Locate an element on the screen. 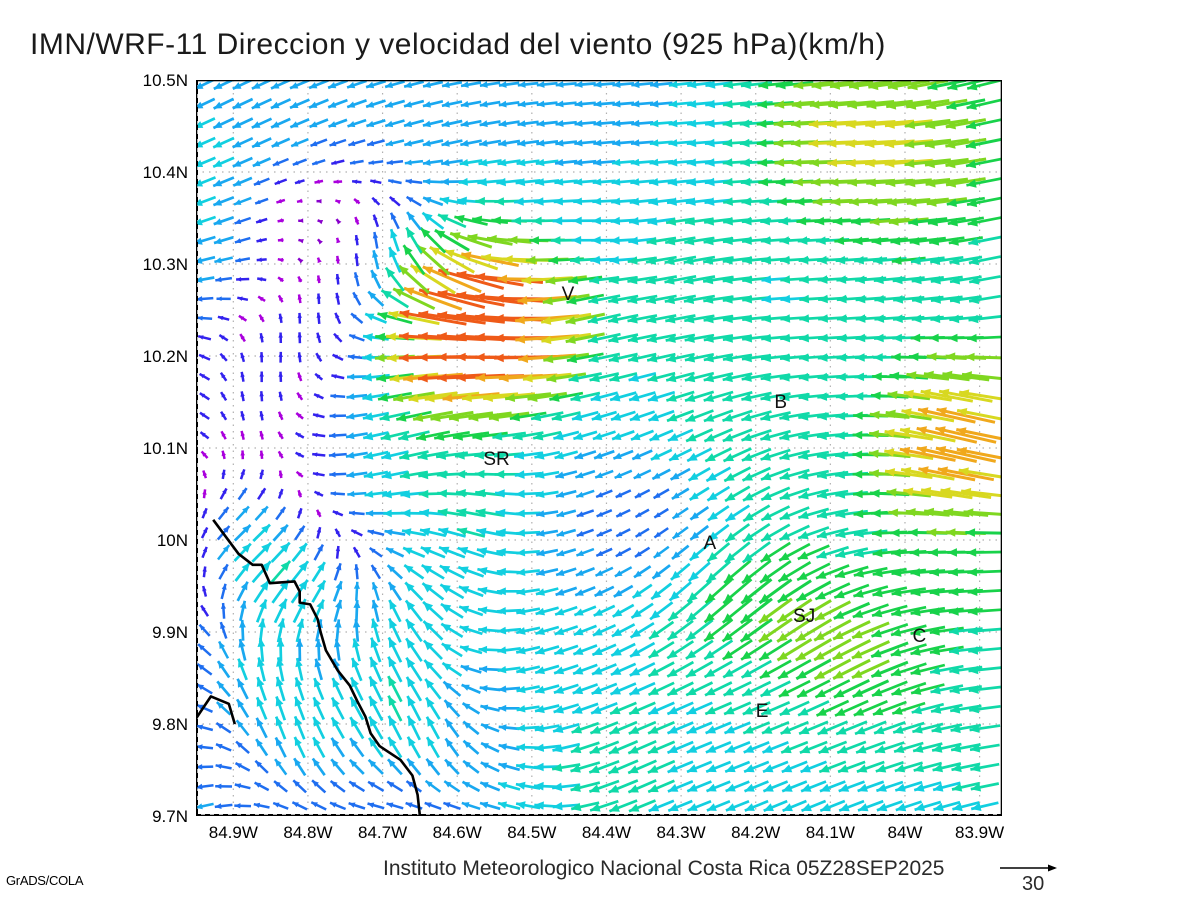  x-axis-tick-label: 84W is located at coordinates (905, 832).